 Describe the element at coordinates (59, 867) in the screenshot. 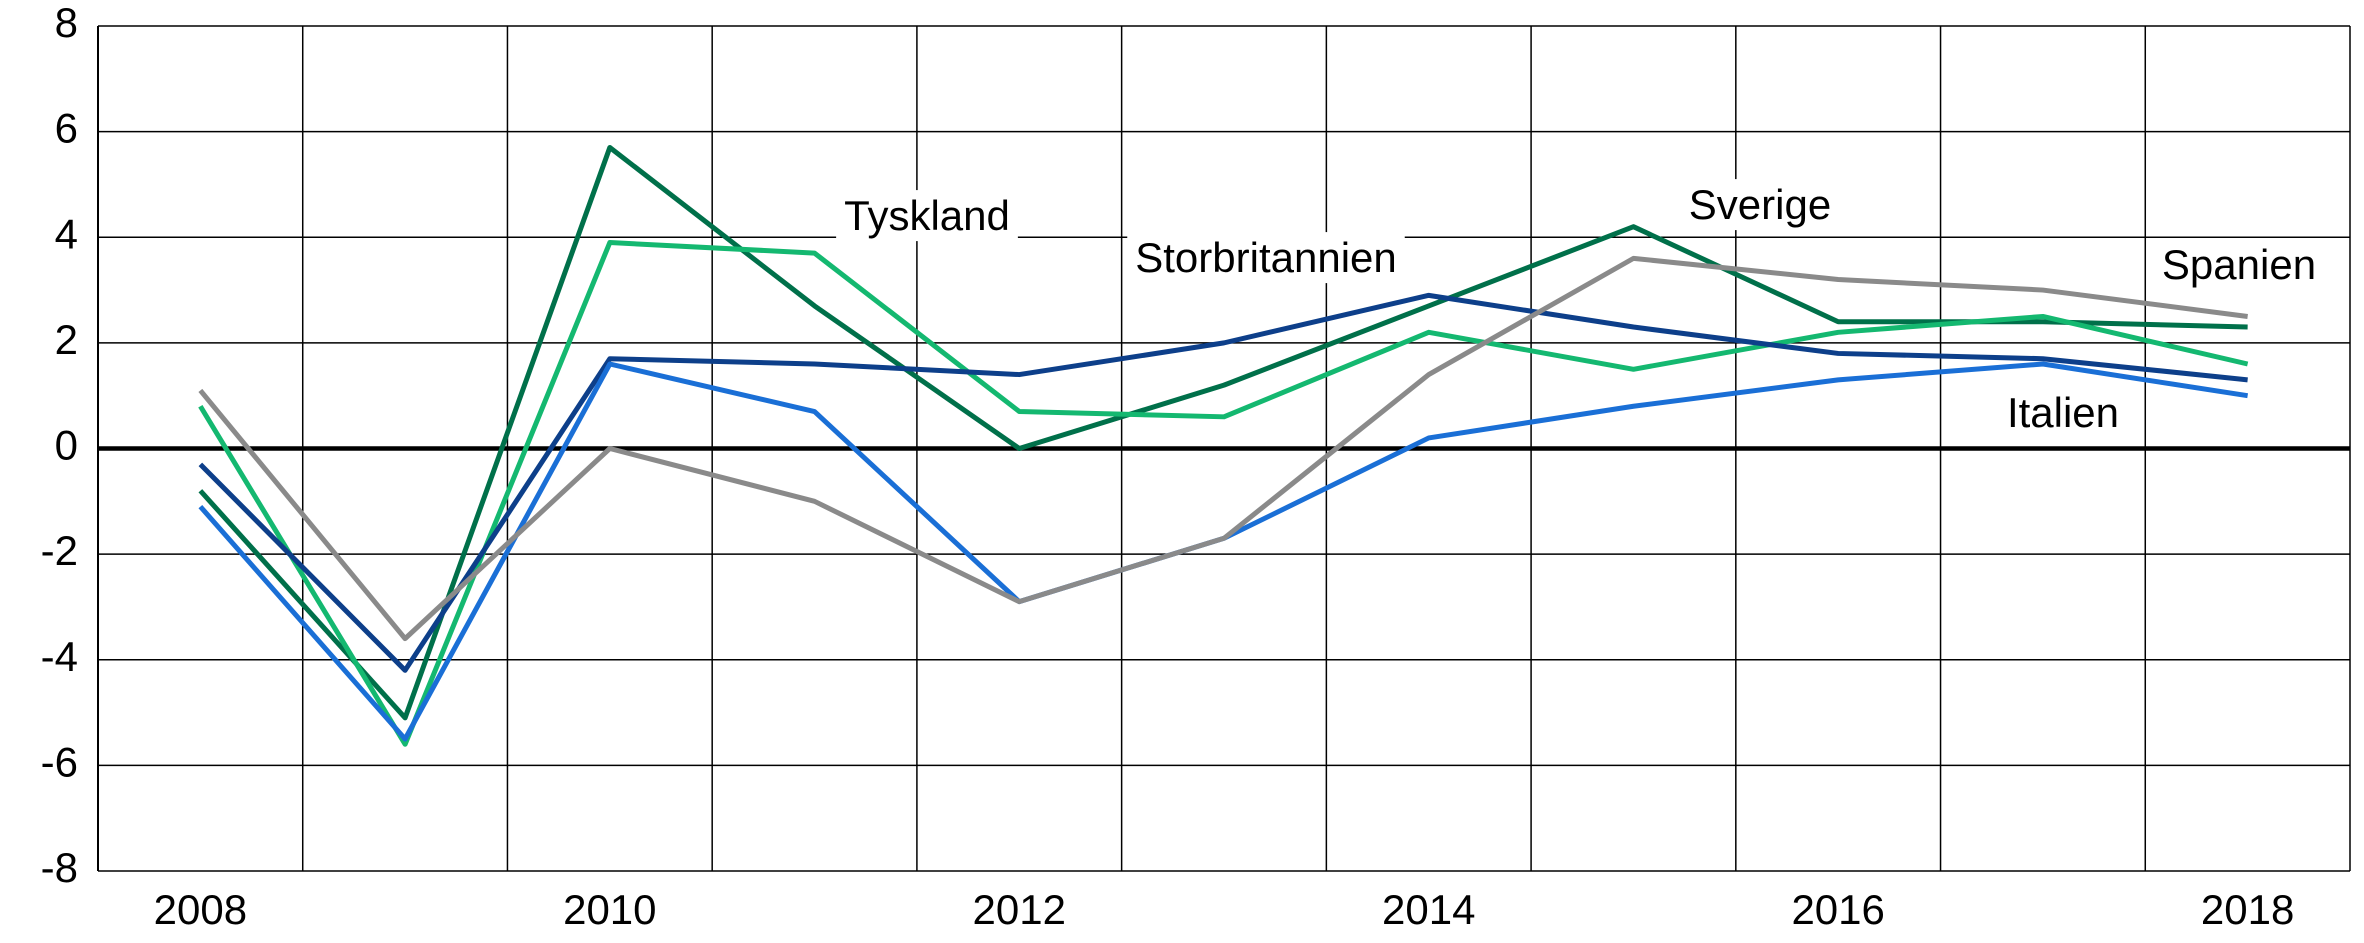

I see `y-tick-label: -8` at that location.